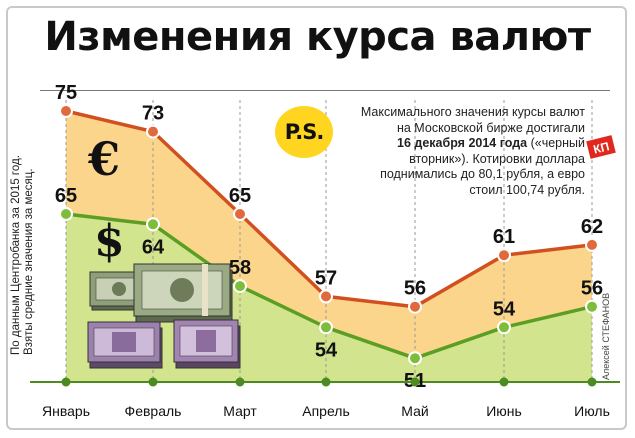 This screenshot has width=635, height=438. Describe the element at coordinates (304, 132) in the screenshot. I see `ps-badge: P.S.` at that location.